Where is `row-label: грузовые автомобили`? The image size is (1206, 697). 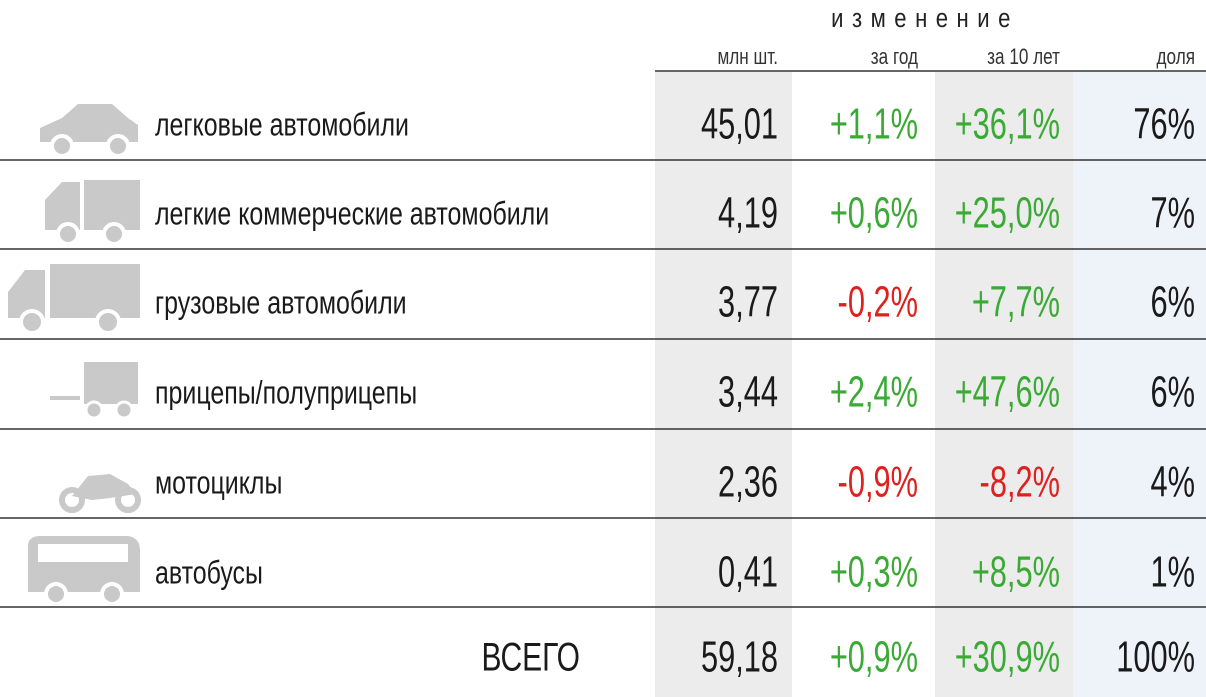
row-label: грузовые автомобили is located at coordinates (281, 304).